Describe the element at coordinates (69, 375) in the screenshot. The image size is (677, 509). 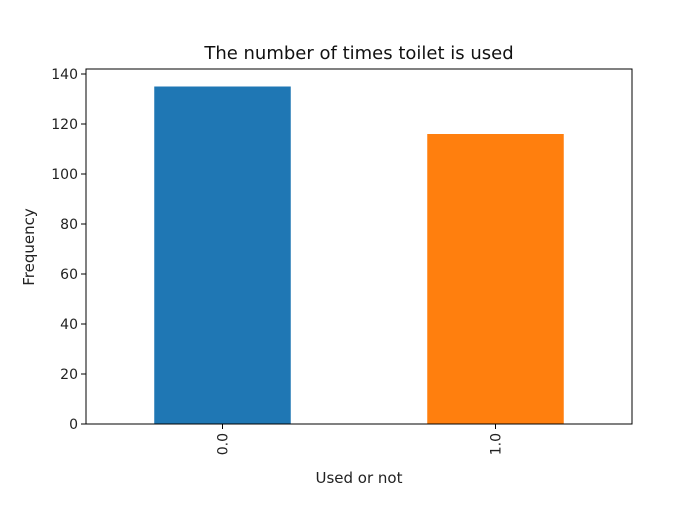
I see `y-tick-label: 20` at that location.